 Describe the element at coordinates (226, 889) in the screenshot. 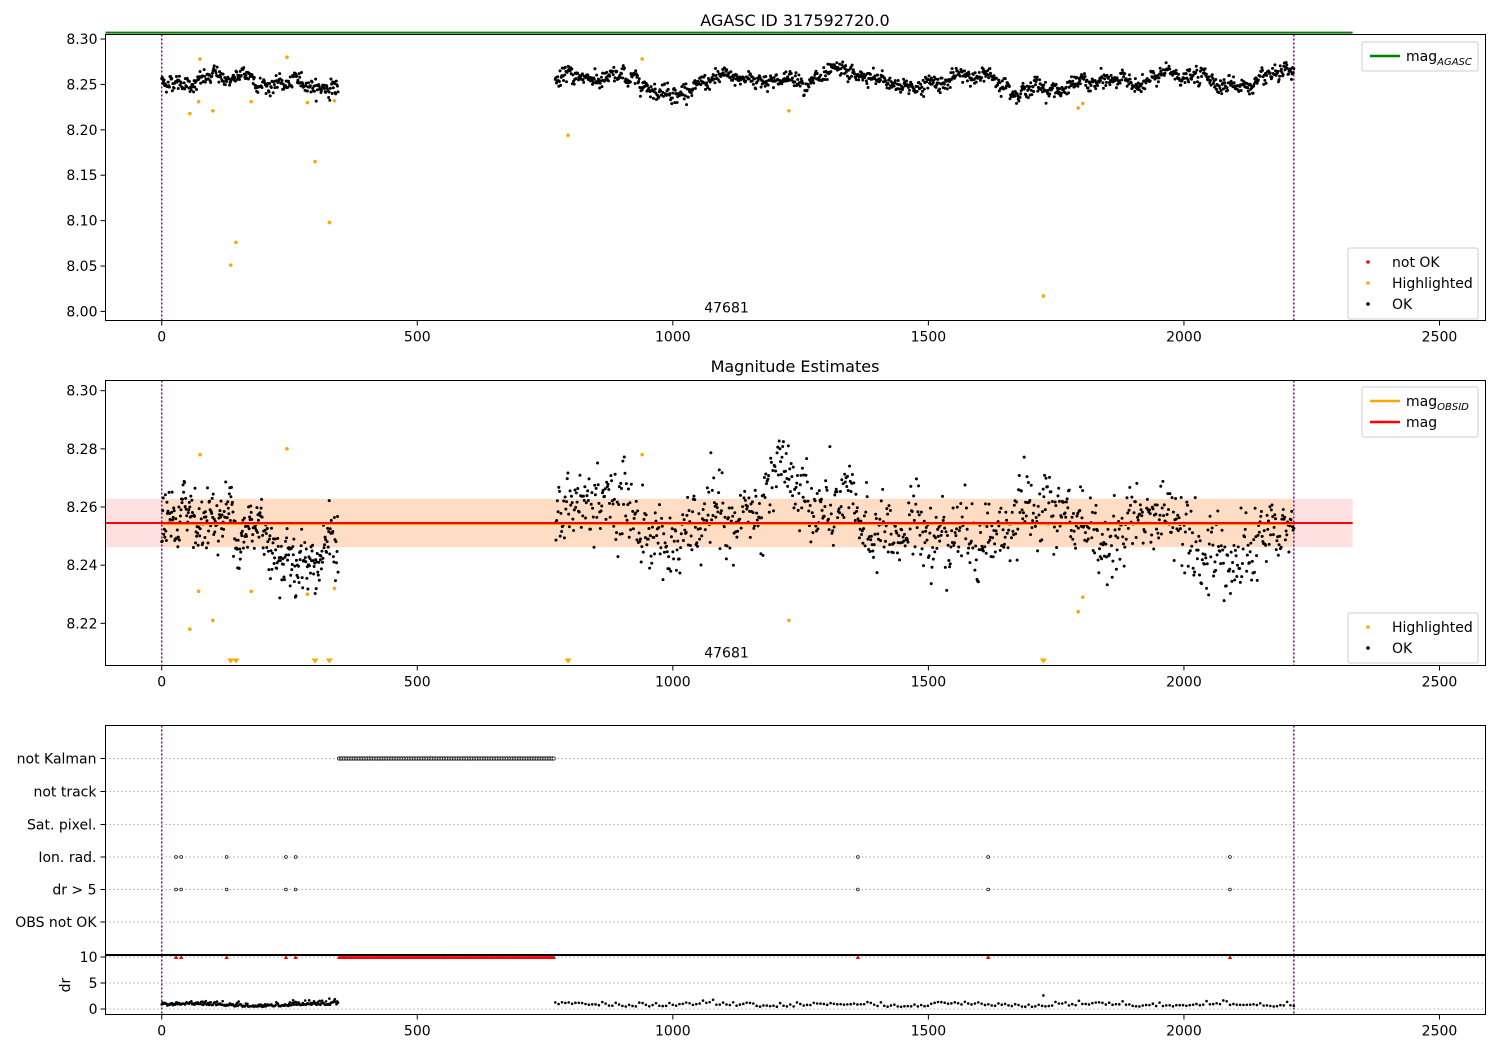

I see `flag-marker` at that location.